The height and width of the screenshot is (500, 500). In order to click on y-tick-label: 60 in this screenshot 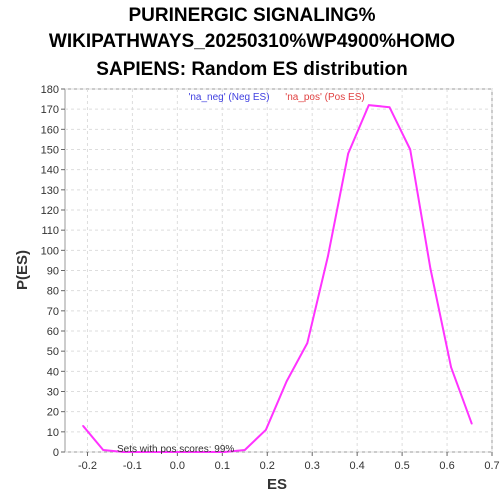, I will do `click(53, 332)`.